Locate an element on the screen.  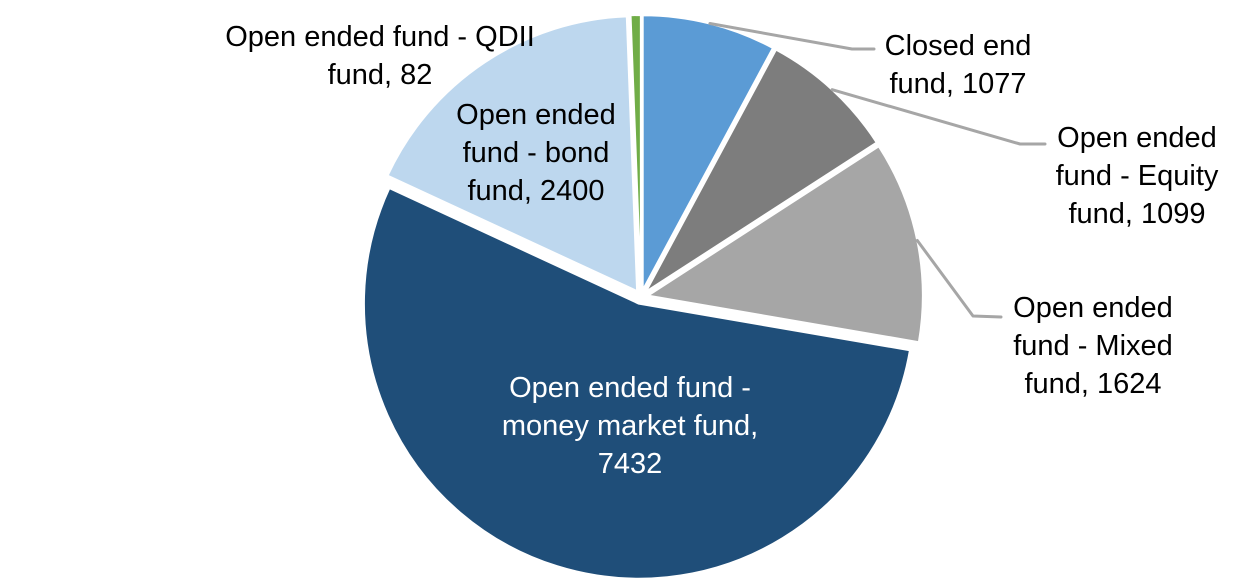
data-label-line: money market fund, is located at coordinates (630, 426).